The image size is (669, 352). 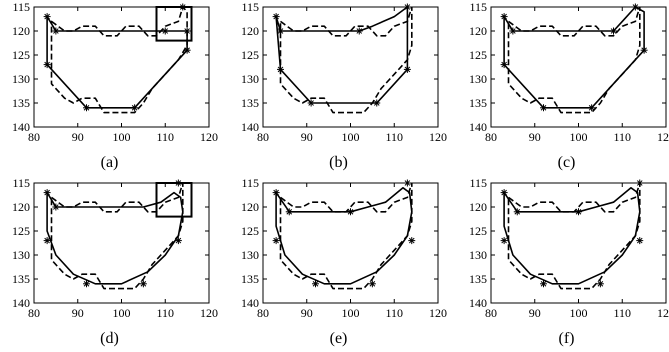 I want to click on panel-label: (a), so click(x=110, y=162).